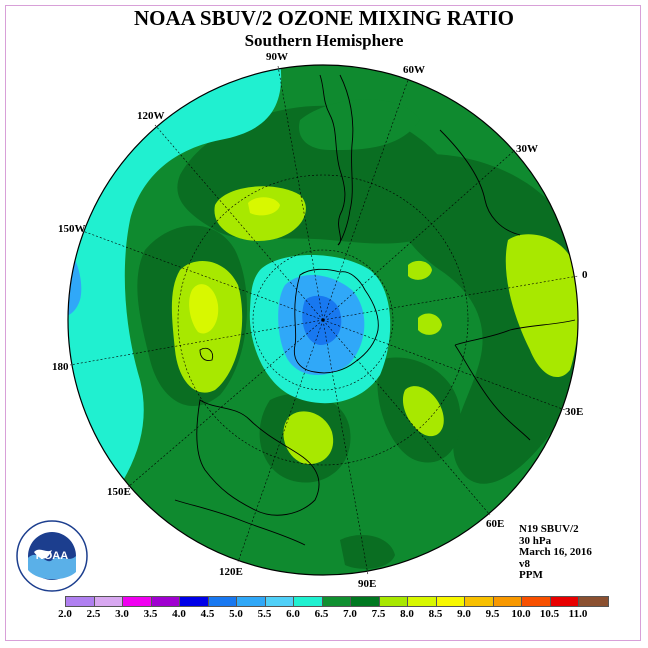  I want to click on colorbar-tick-label: 9.0, so click(464, 614).